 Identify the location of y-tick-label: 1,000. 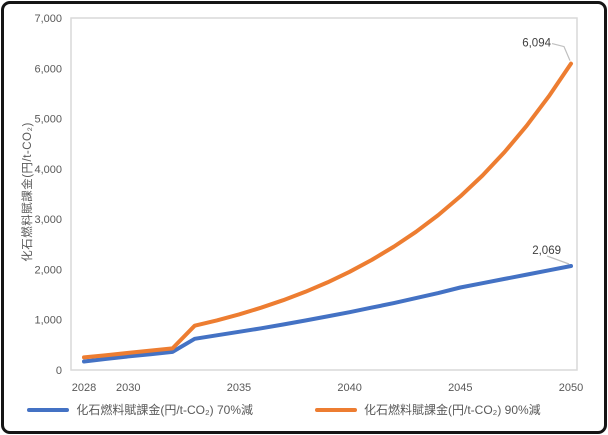
(48, 321).